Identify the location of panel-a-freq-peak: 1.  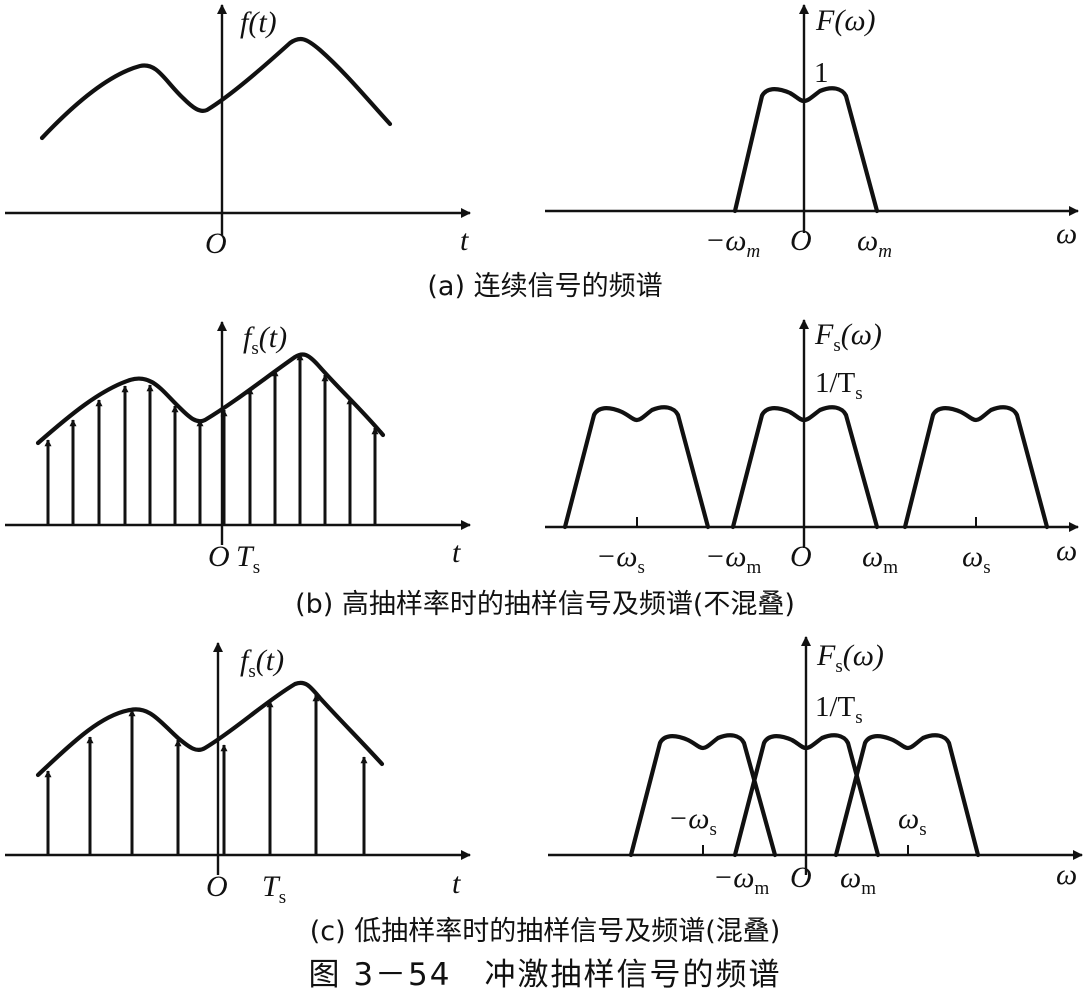
(821, 73).